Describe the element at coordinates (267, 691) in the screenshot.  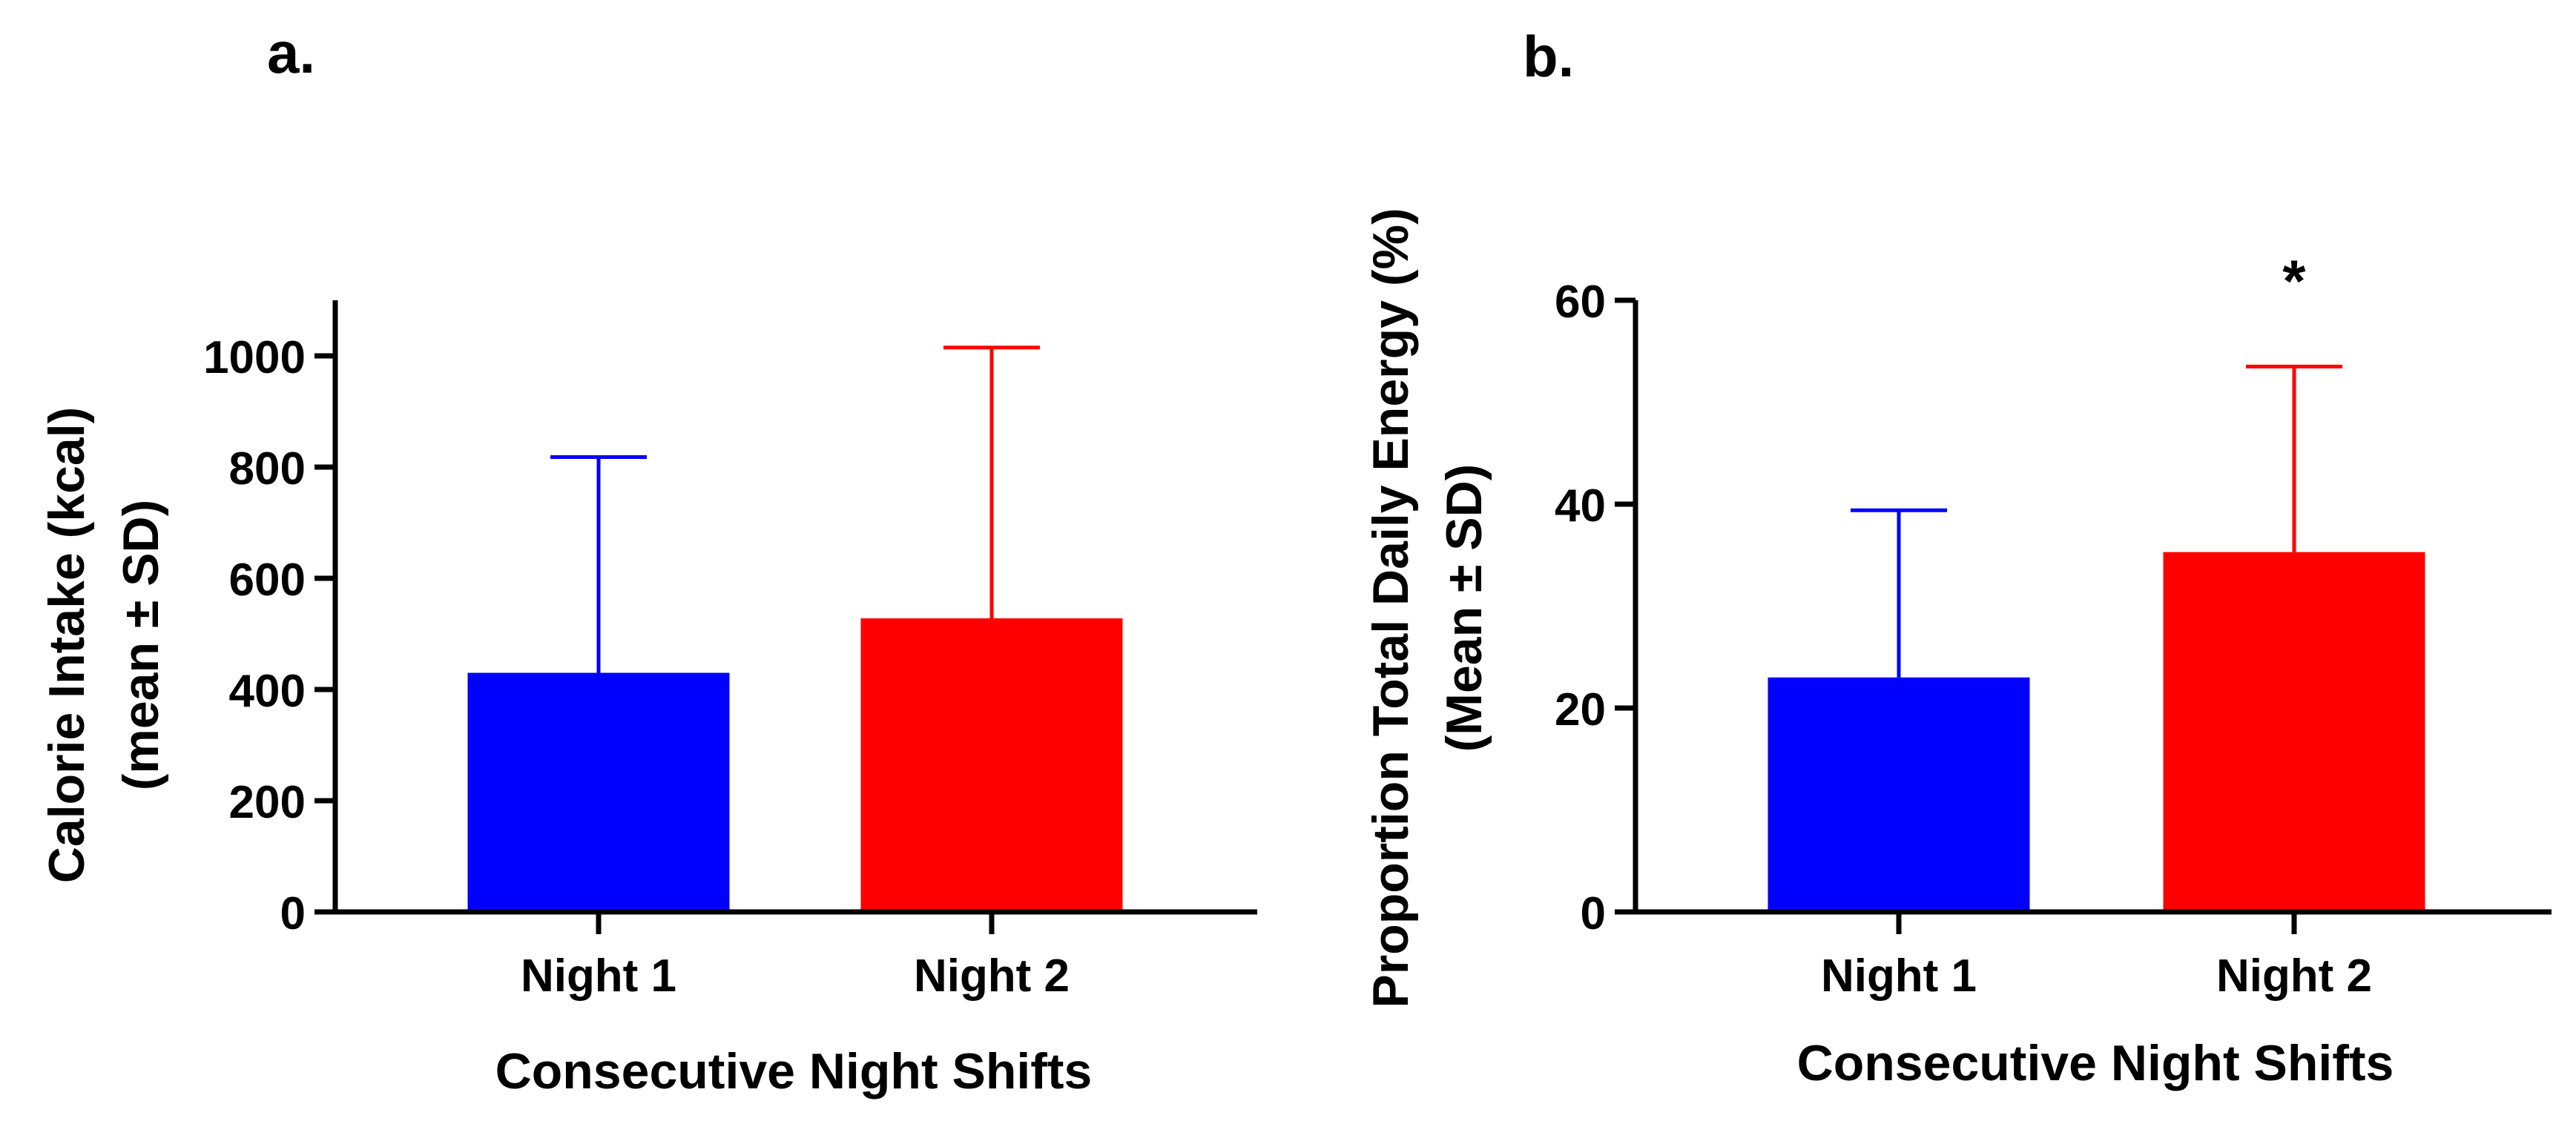
I see `panel-a-y-tick-label-400: 400` at that location.